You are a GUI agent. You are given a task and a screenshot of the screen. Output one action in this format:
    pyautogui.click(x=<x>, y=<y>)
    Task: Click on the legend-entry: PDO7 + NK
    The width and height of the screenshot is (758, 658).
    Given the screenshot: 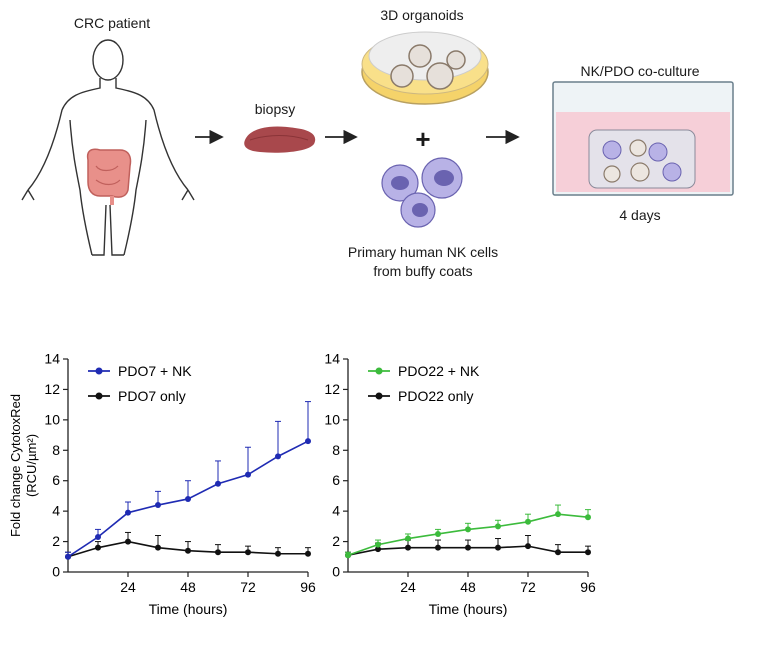 What is the action you would take?
    pyautogui.click(x=140, y=371)
    